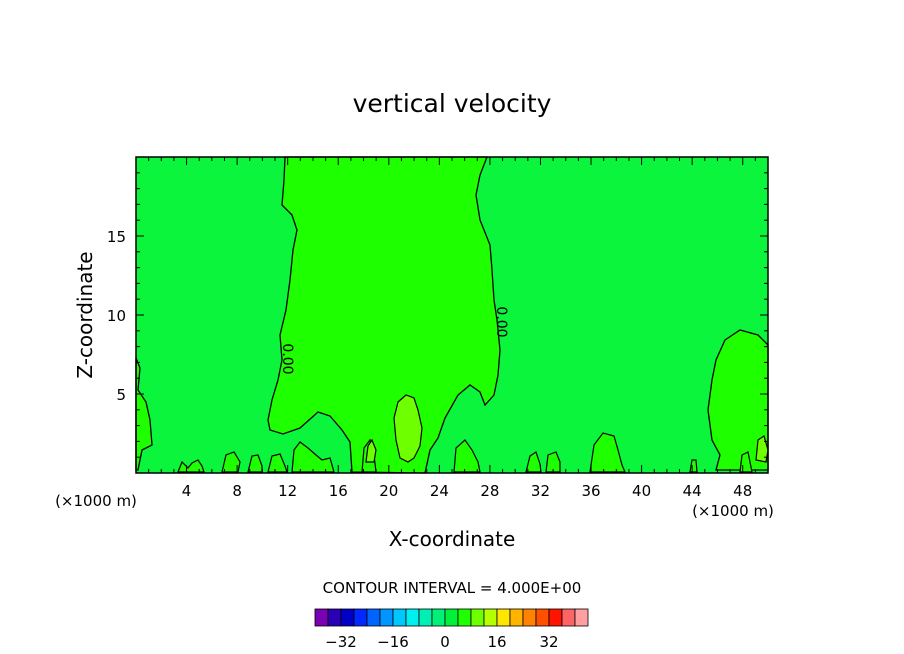 This screenshot has height=654, width=904. What do you see at coordinates (85, 314) in the screenshot?
I see `y-axis-label: Z-coordinate` at bounding box center [85, 314].